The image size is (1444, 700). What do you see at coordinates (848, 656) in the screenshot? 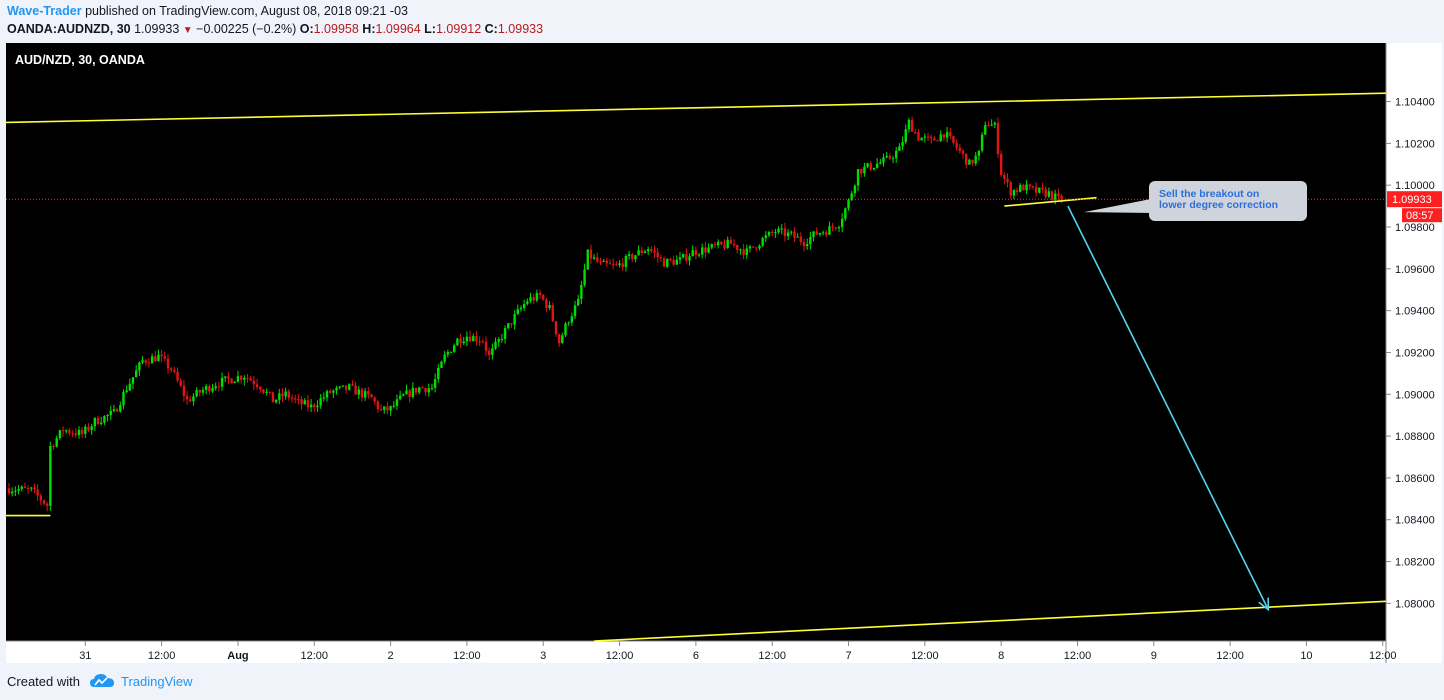
I see `x-tick-label: 7` at bounding box center [848, 656].